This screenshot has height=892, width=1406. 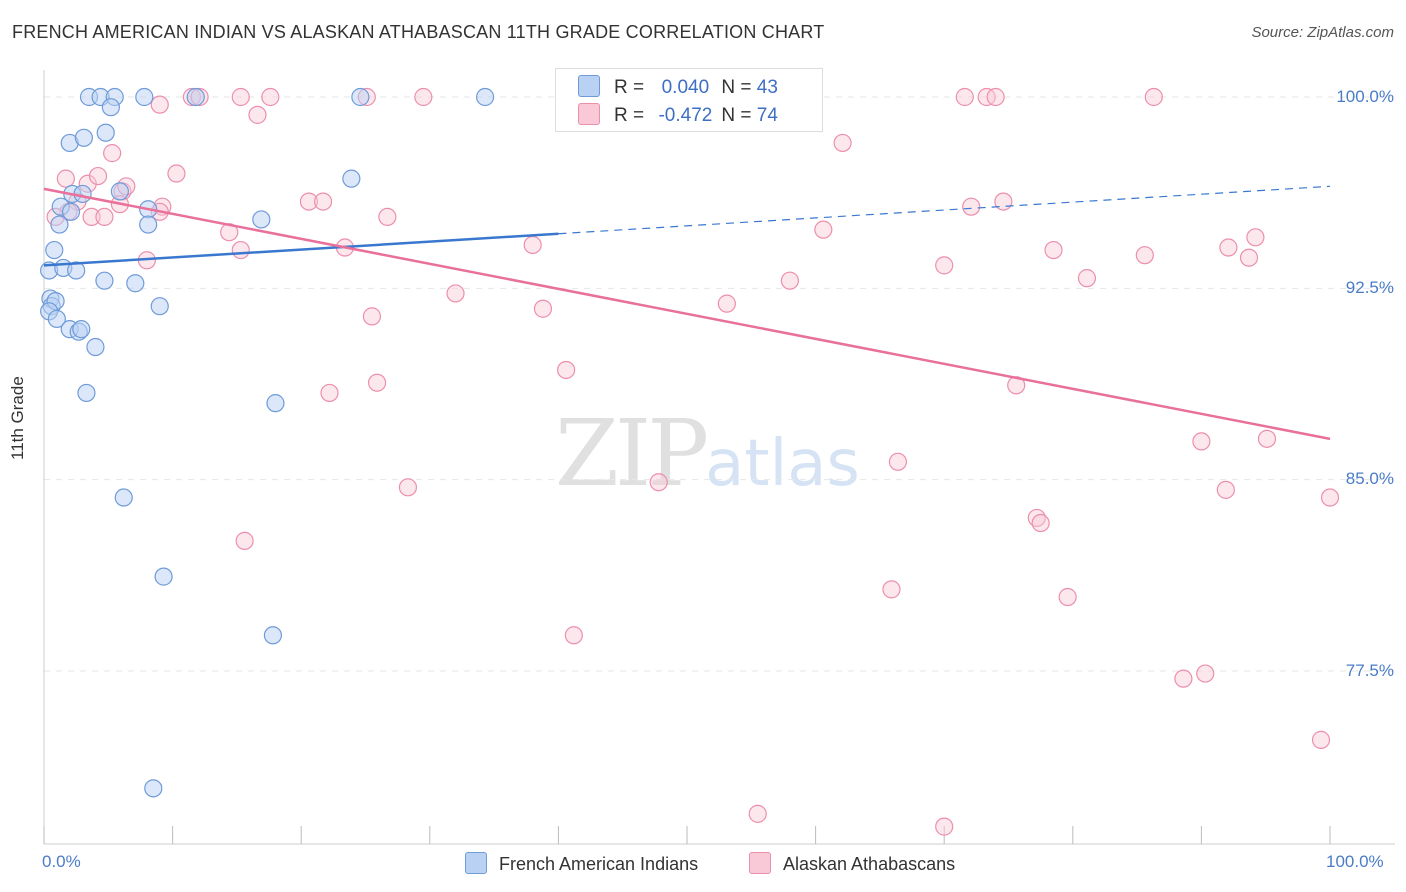 I want to click on n-value: 43, so click(x=767, y=87).